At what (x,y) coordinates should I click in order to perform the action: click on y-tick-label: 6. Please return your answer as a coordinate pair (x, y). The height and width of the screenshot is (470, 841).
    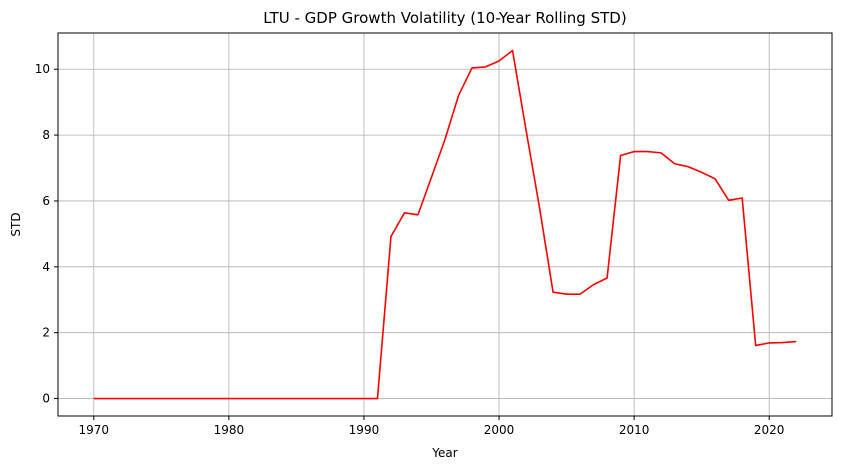
    Looking at the image, I should click on (46, 201).